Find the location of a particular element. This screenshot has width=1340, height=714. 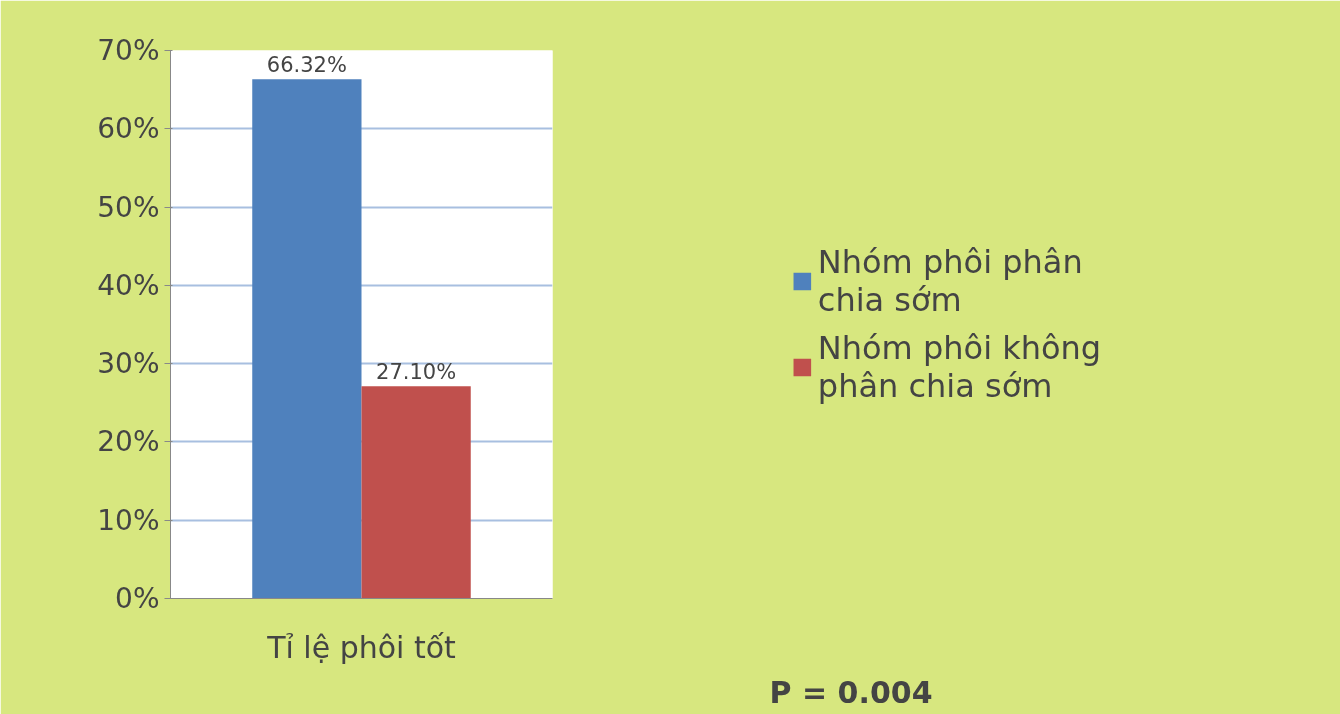

y-tick-label: 40% is located at coordinates (128, 285).